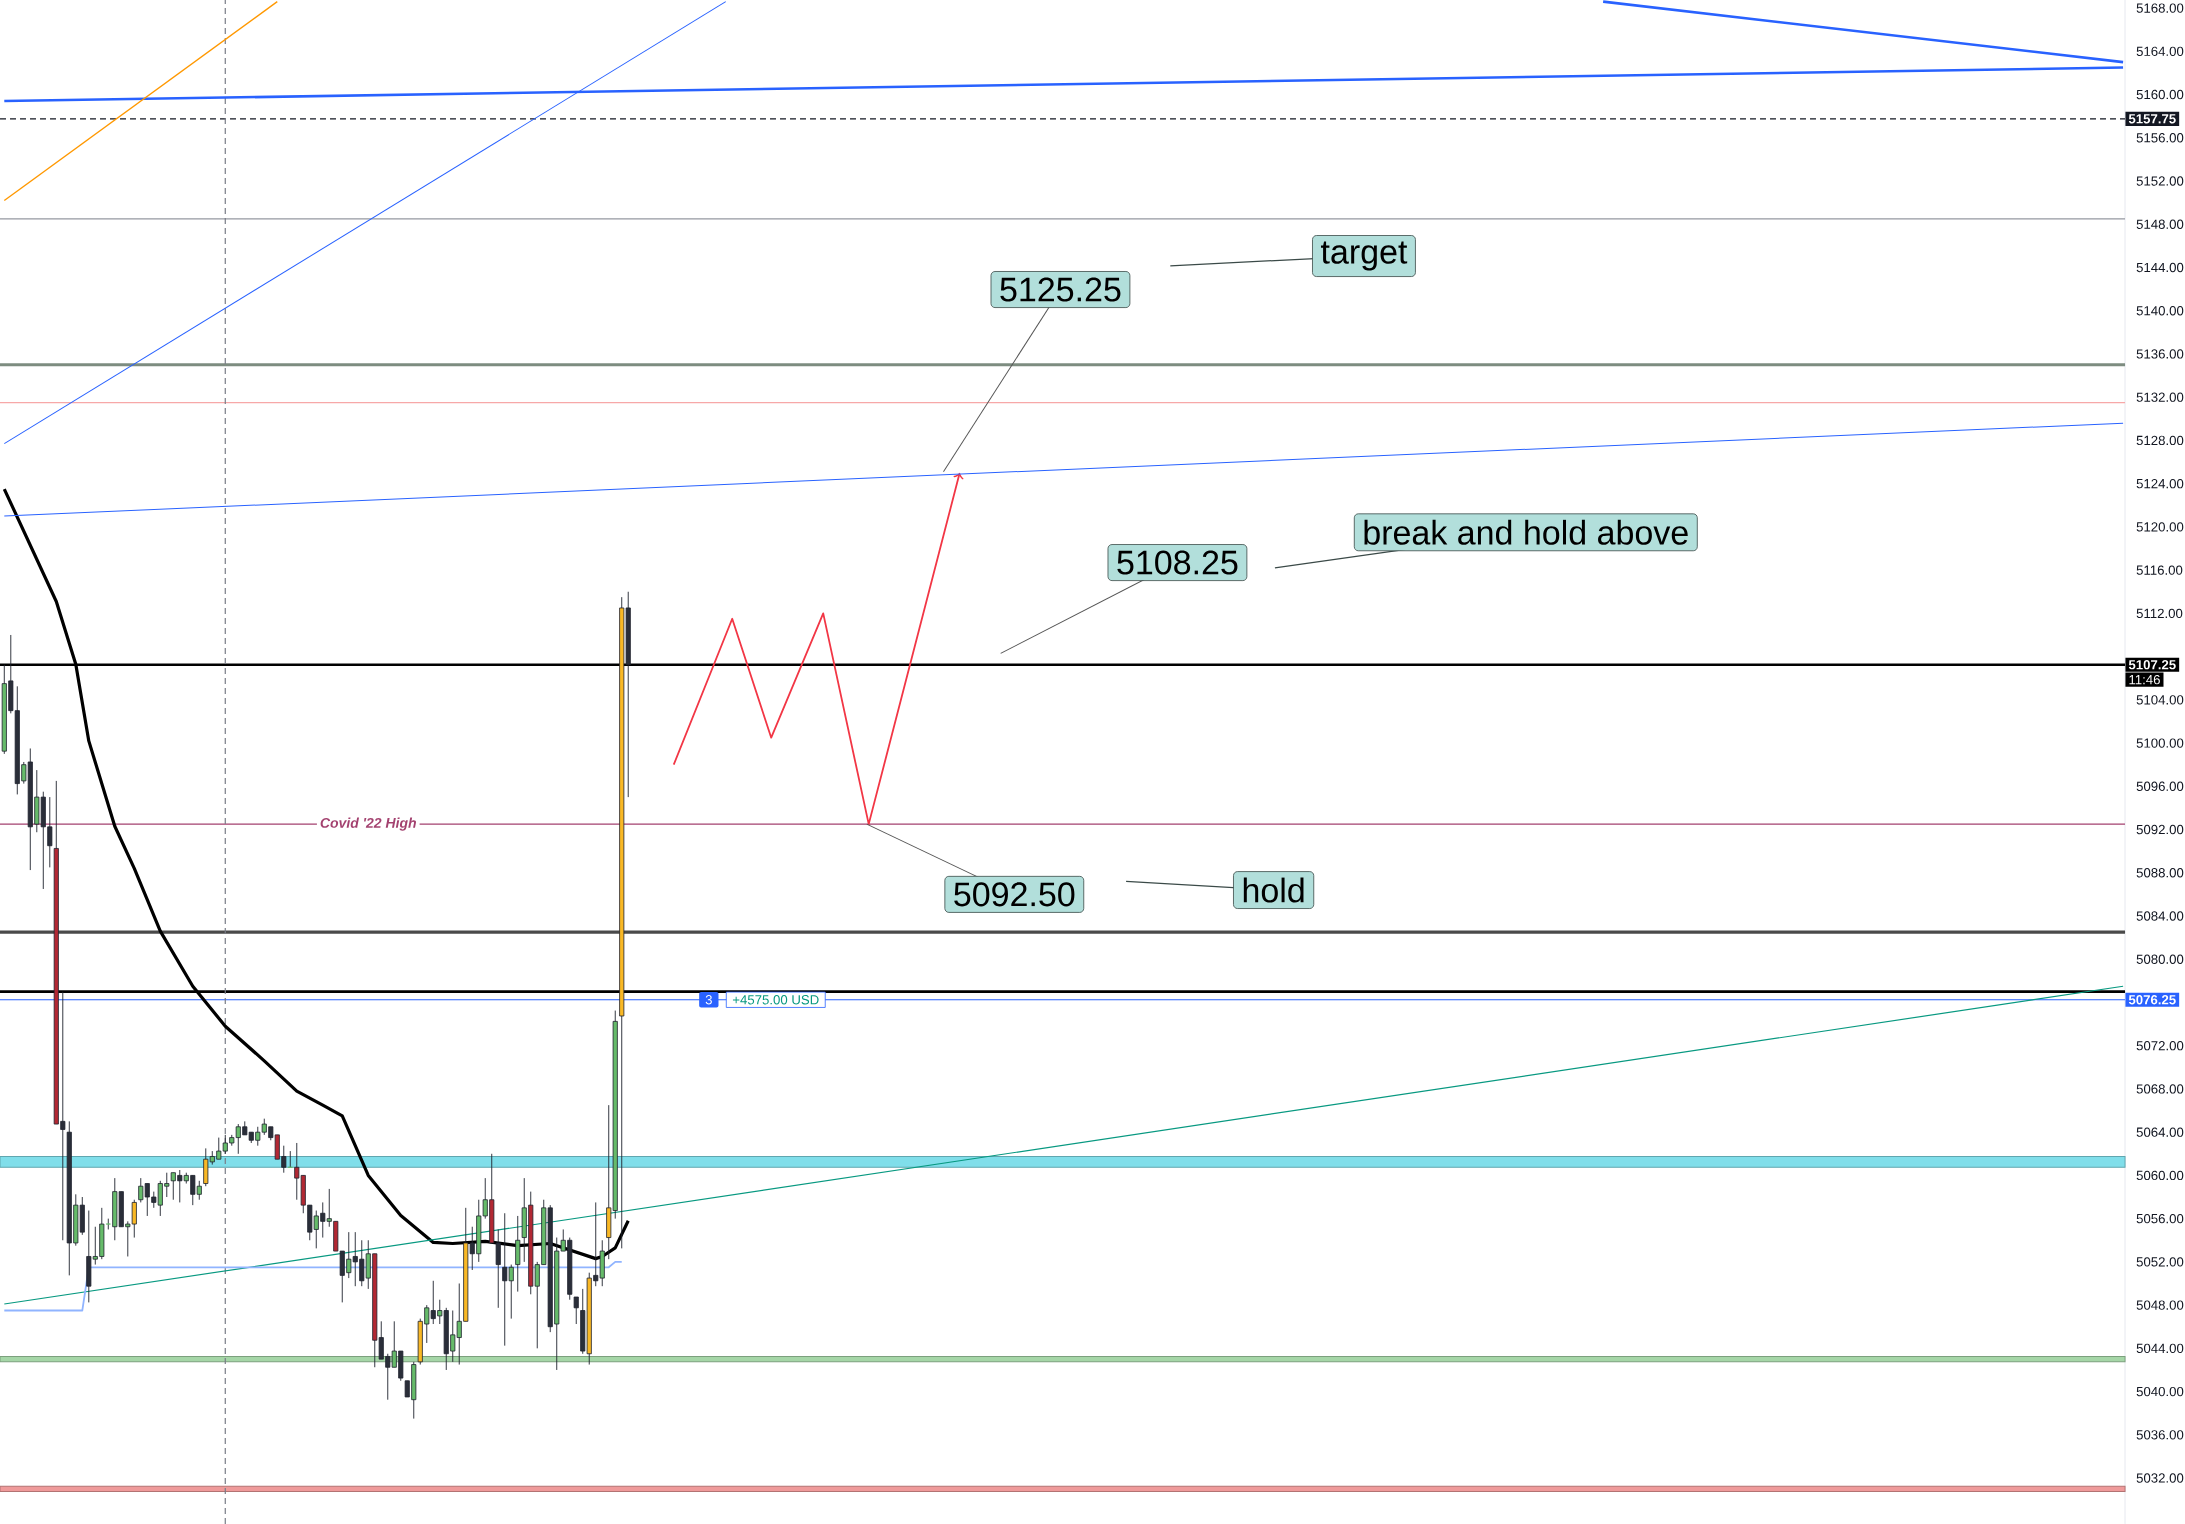 Image resolution: width=2185 pixels, height=1524 pixels. What do you see at coordinates (368, 824) in the screenshot?
I see `ref-line-label: Covid '22 High` at bounding box center [368, 824].